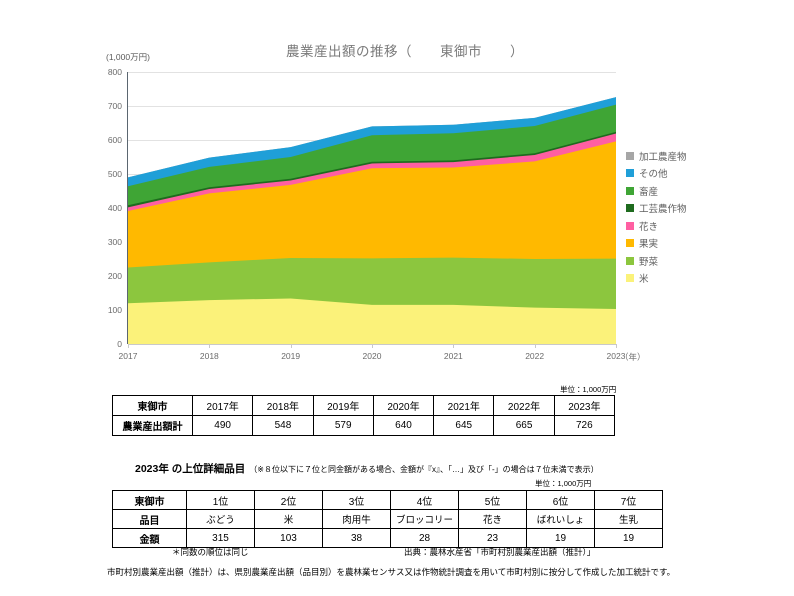 This screenshot has height=596, width=794. Describe the element at coordinates (114, 140) in the screenshot. I see `y-tick-label: 600` at that location.